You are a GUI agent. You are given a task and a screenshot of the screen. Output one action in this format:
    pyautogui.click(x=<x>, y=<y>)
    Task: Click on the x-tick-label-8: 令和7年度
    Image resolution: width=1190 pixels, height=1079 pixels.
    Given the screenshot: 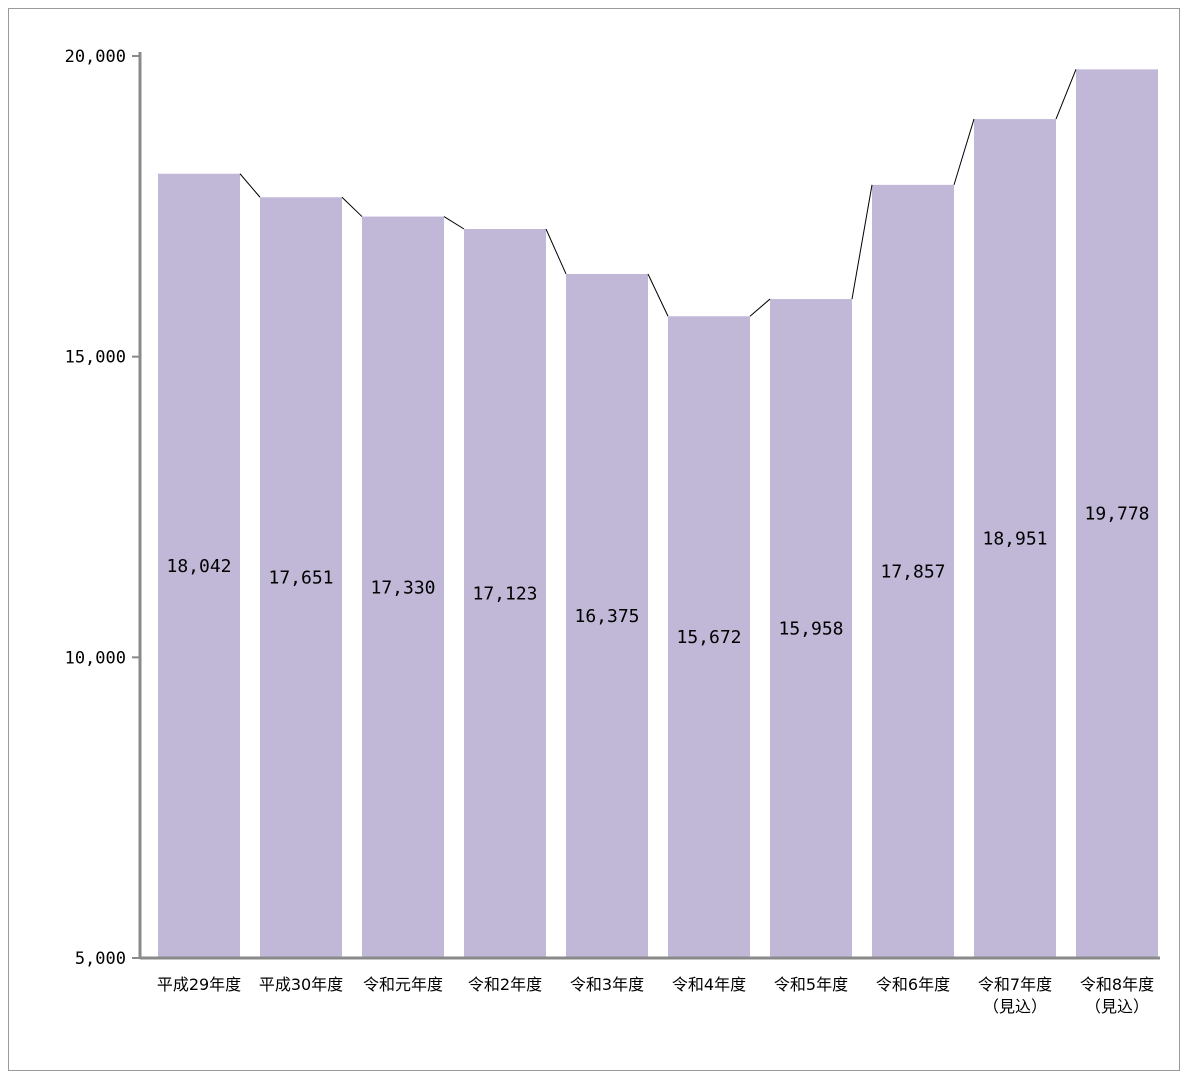 What is the action you would take?
    pyautogui.click(x=1015, y=984)
    